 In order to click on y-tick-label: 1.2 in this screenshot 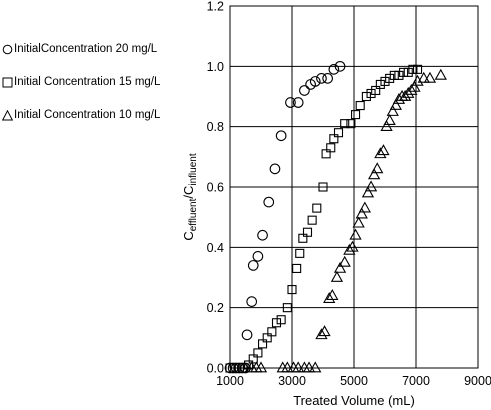, I will do `click(215, 7)`.